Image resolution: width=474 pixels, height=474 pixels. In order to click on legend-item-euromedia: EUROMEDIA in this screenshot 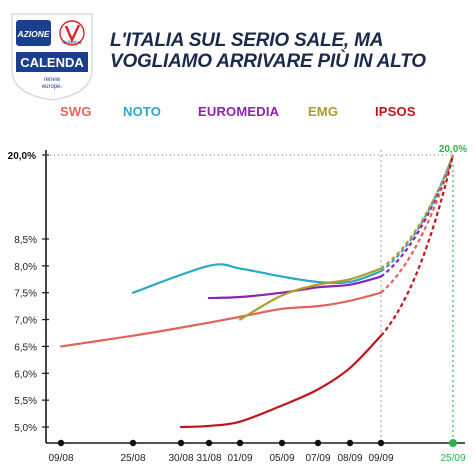, I will do `click(239, 111)`.